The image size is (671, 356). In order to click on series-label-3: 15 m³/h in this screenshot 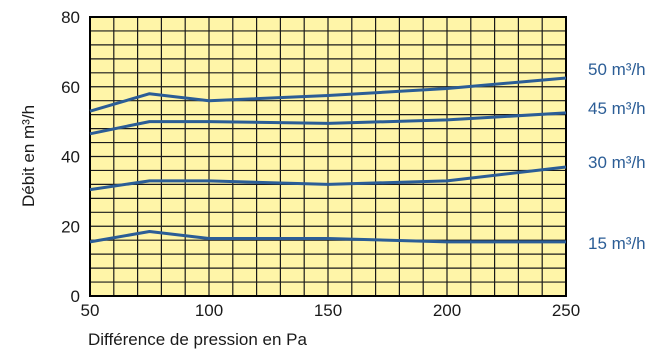, I will do `click(617, 243)`.